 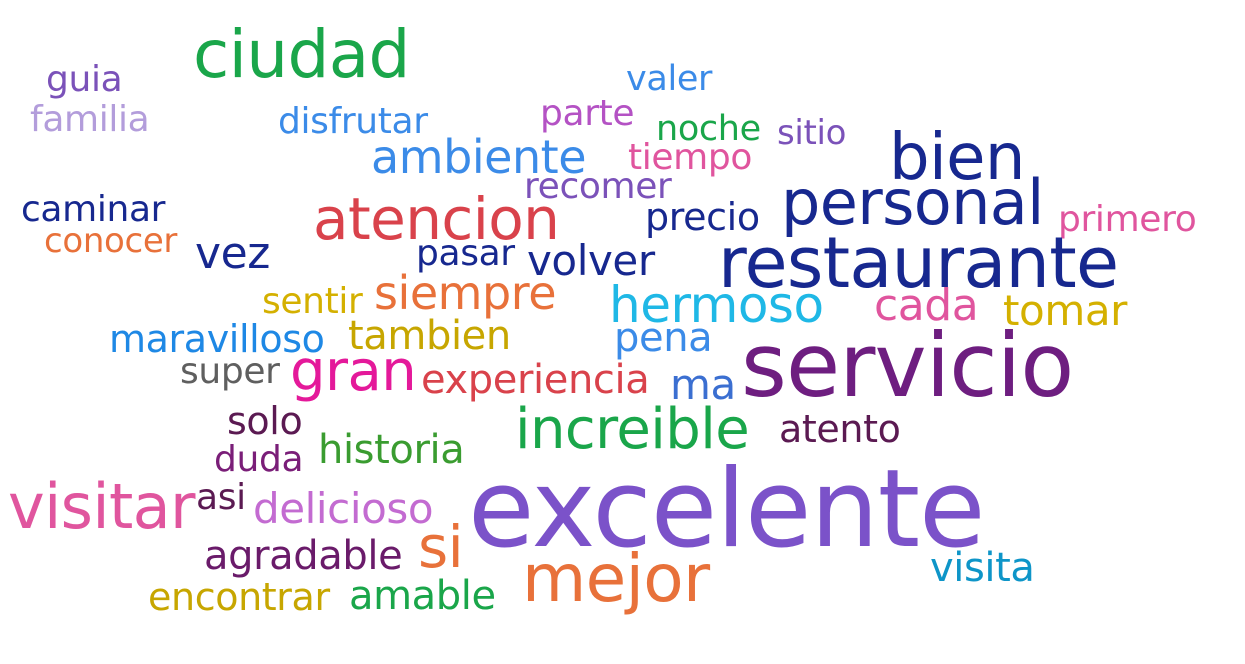 What do you see at coordinates (301, 54) in the screenshot?
I see `word-ciudad: ciudad` at bounding box center [301, 54].